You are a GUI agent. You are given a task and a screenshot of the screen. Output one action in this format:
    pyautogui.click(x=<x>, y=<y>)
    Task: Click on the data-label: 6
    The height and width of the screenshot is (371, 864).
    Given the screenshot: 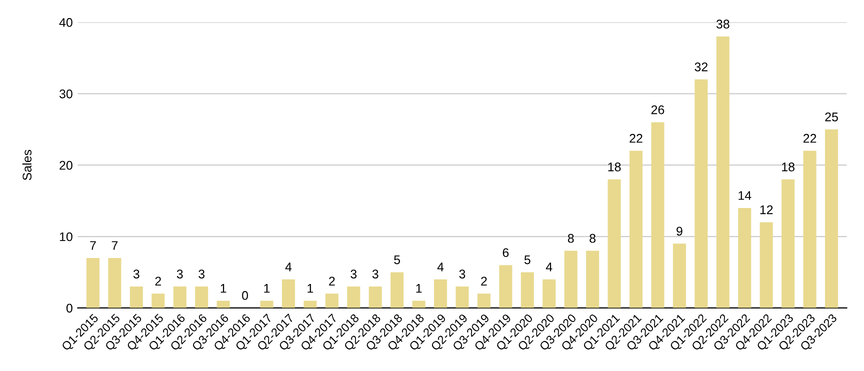 What is the action you would take?
    pyautogui.click(x=505, y=253)
    